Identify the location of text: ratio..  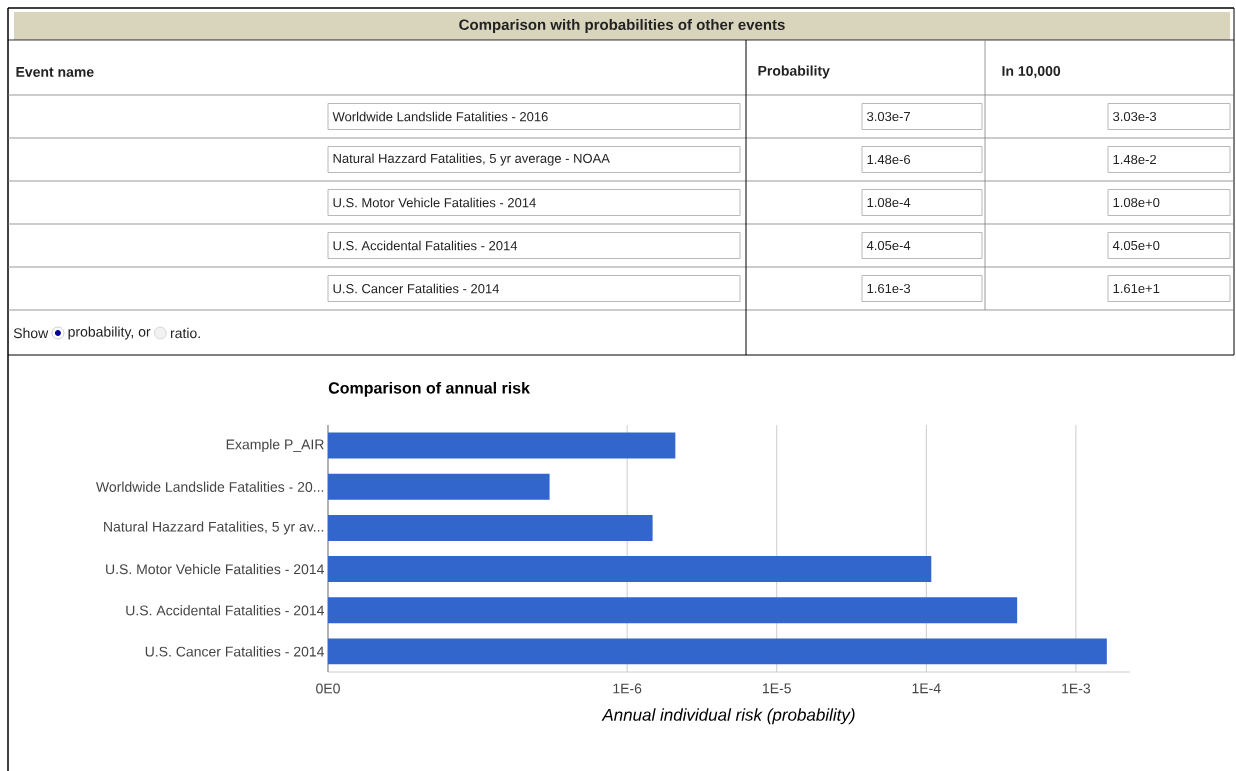
(185, 333).